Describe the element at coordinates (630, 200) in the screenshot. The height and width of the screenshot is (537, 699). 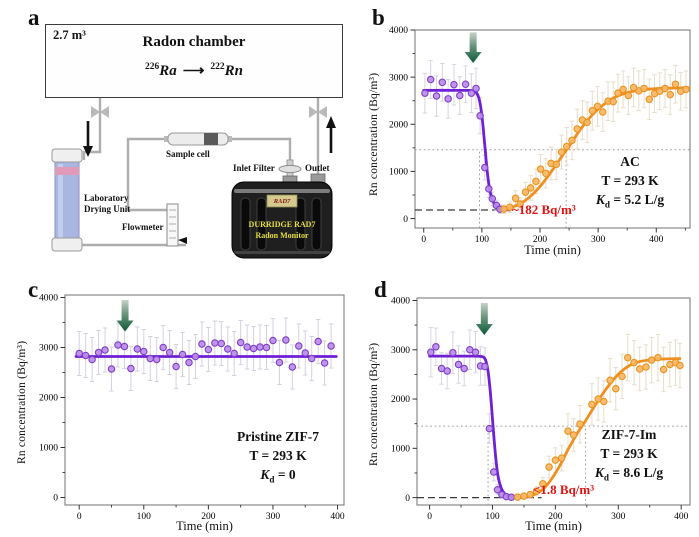
I see `kd-line: Kd = 5.2 L/g` at that location.